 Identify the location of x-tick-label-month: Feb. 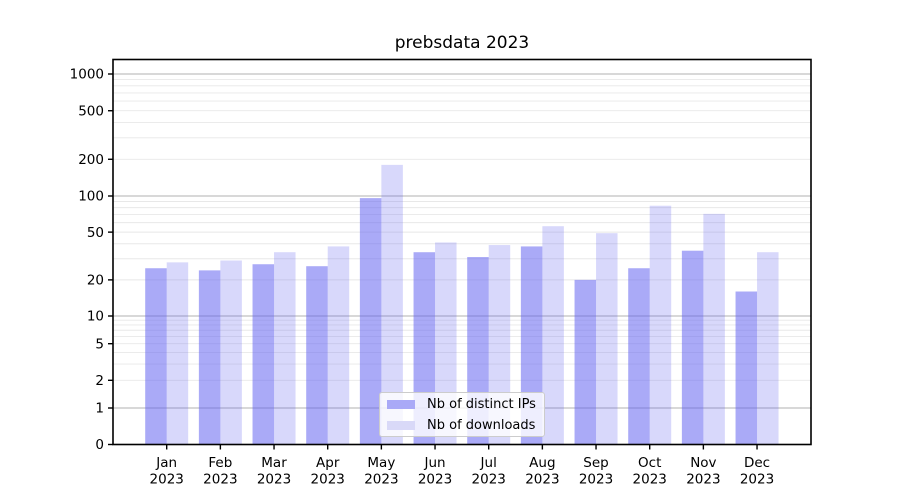
(220, 463).